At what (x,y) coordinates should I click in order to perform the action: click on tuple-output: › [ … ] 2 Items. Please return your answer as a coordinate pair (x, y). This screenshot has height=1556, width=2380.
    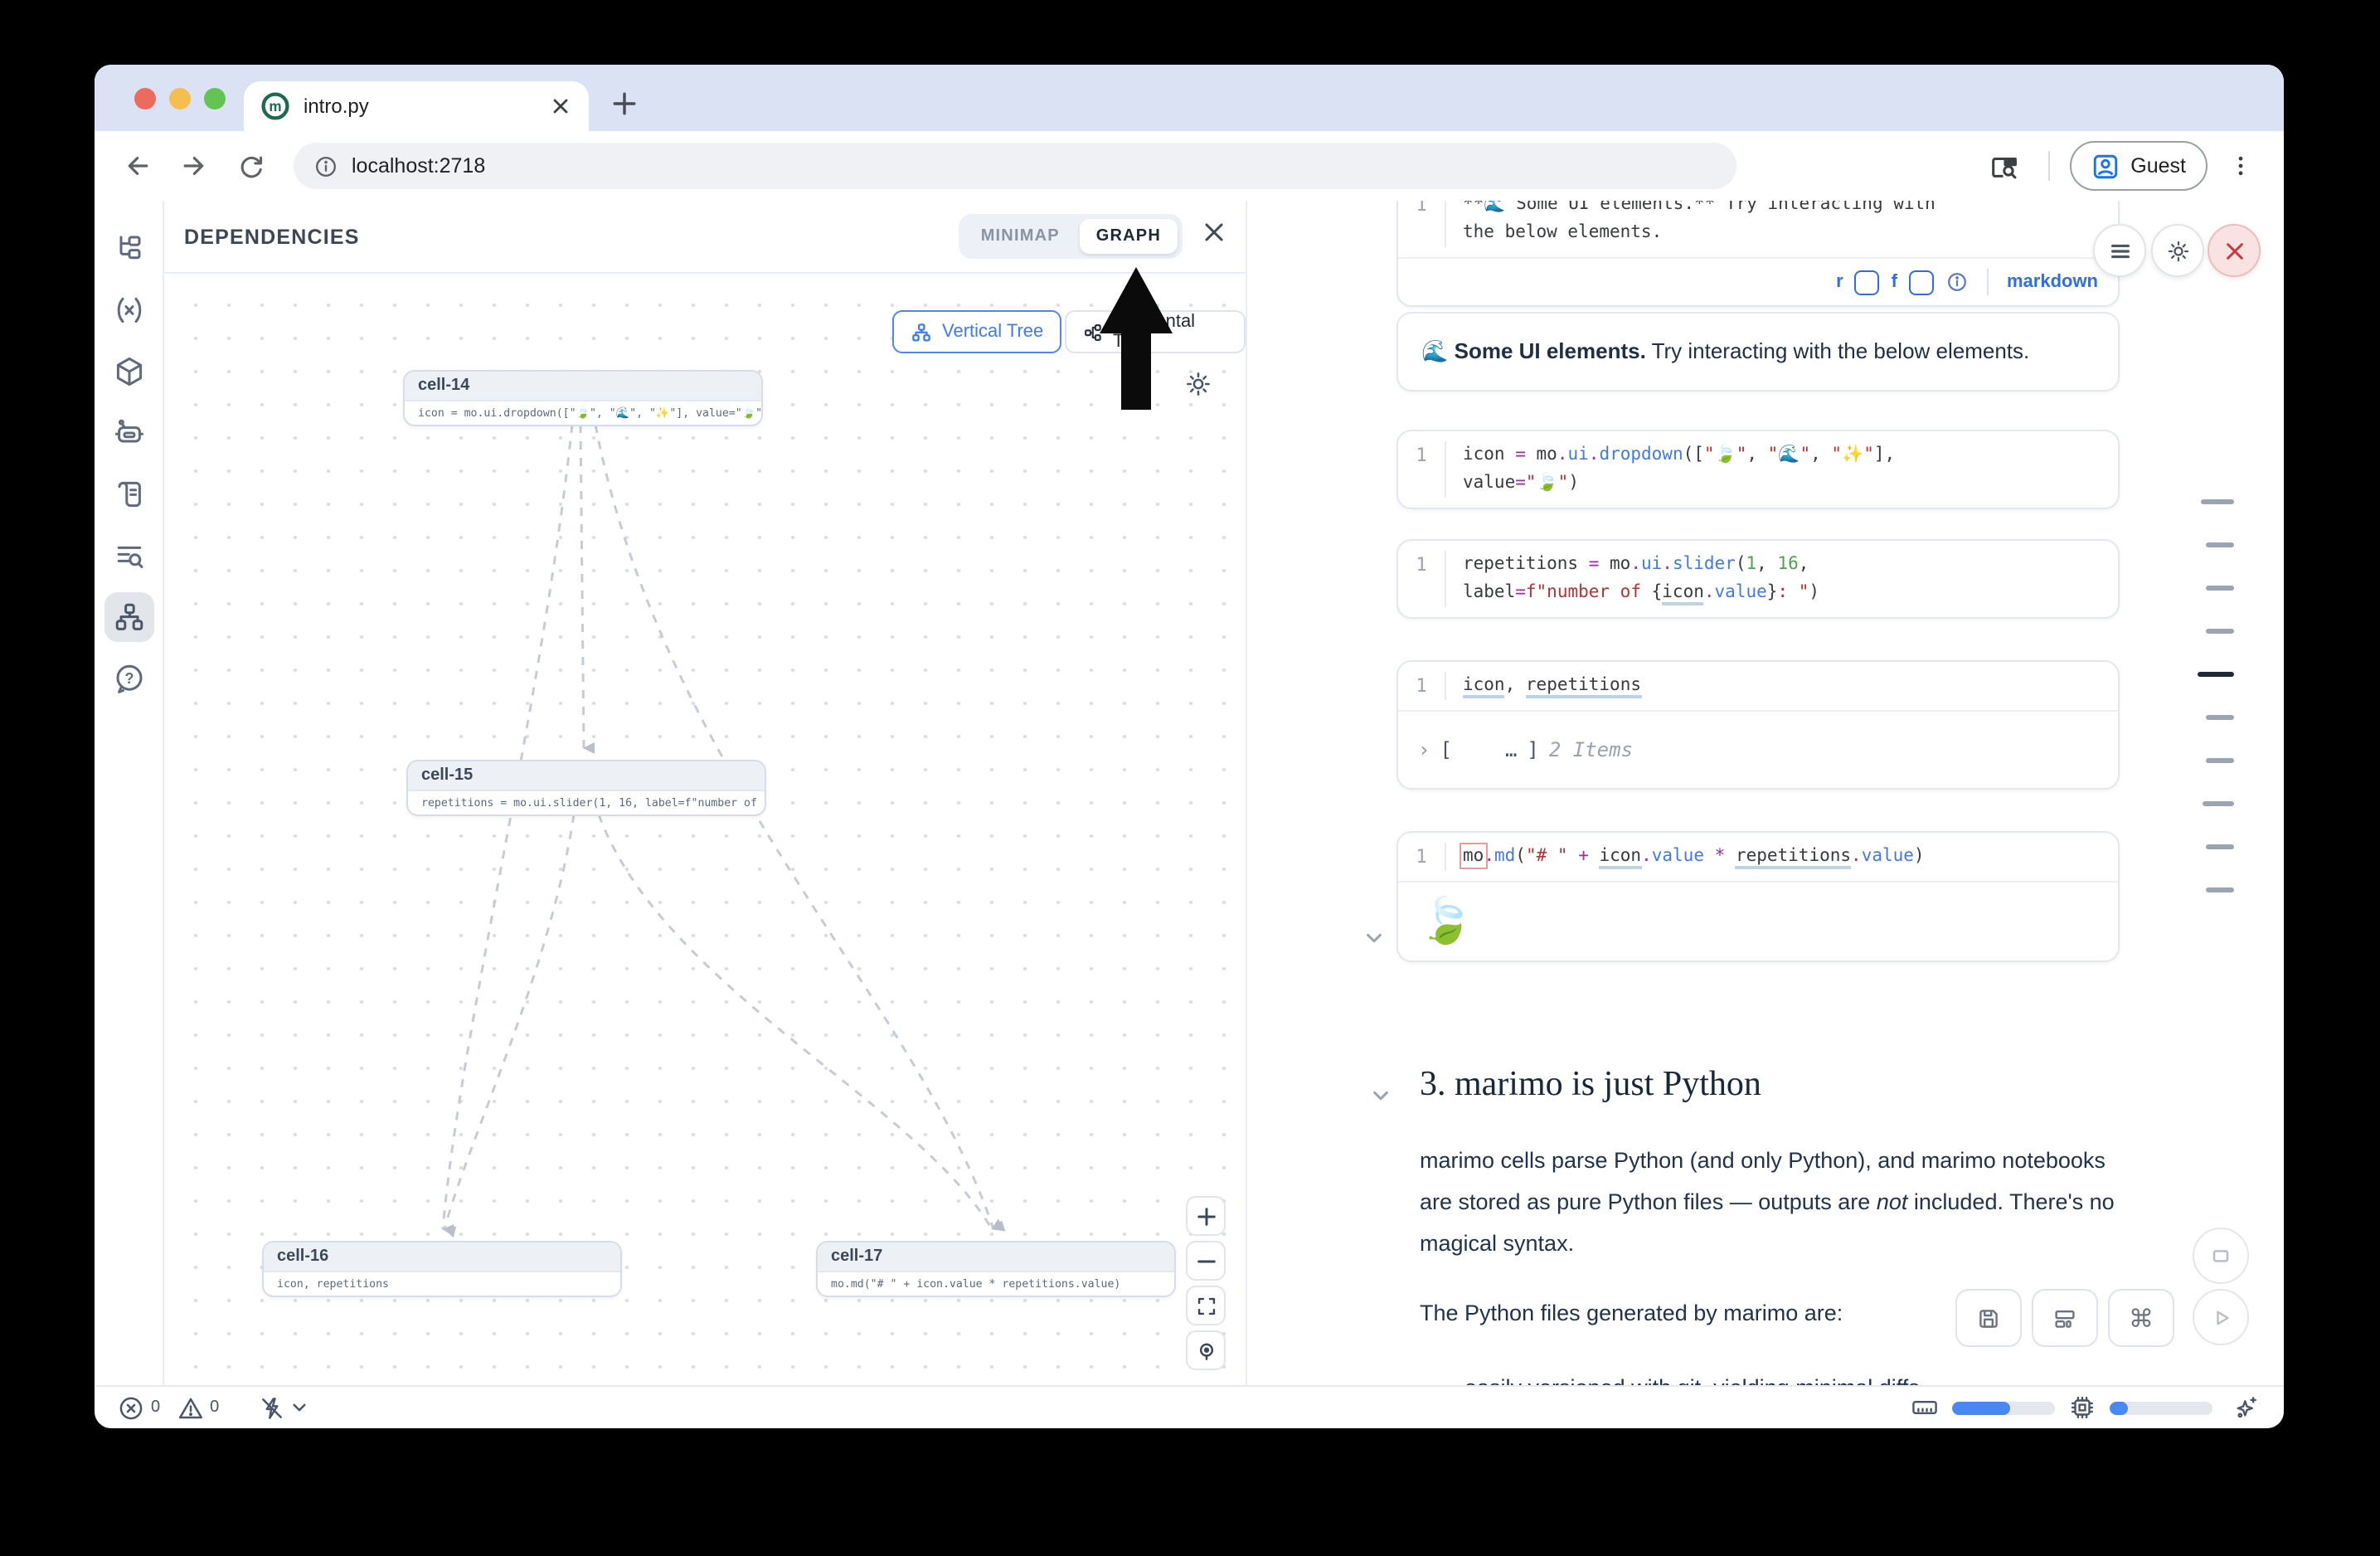
    Looking at the image, I should click on (1526, 749).